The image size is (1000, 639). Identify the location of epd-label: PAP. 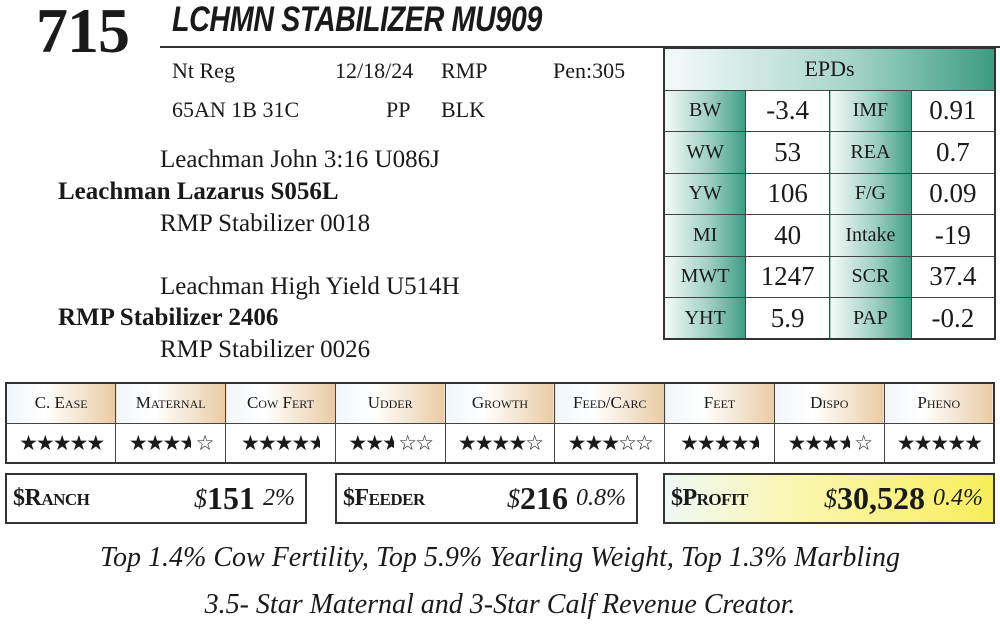
(870, 318).